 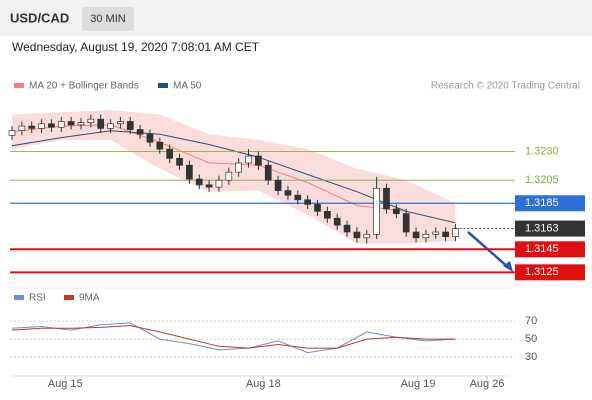 I want to click on level-label: 1.3125, so click(x=542, y=272).